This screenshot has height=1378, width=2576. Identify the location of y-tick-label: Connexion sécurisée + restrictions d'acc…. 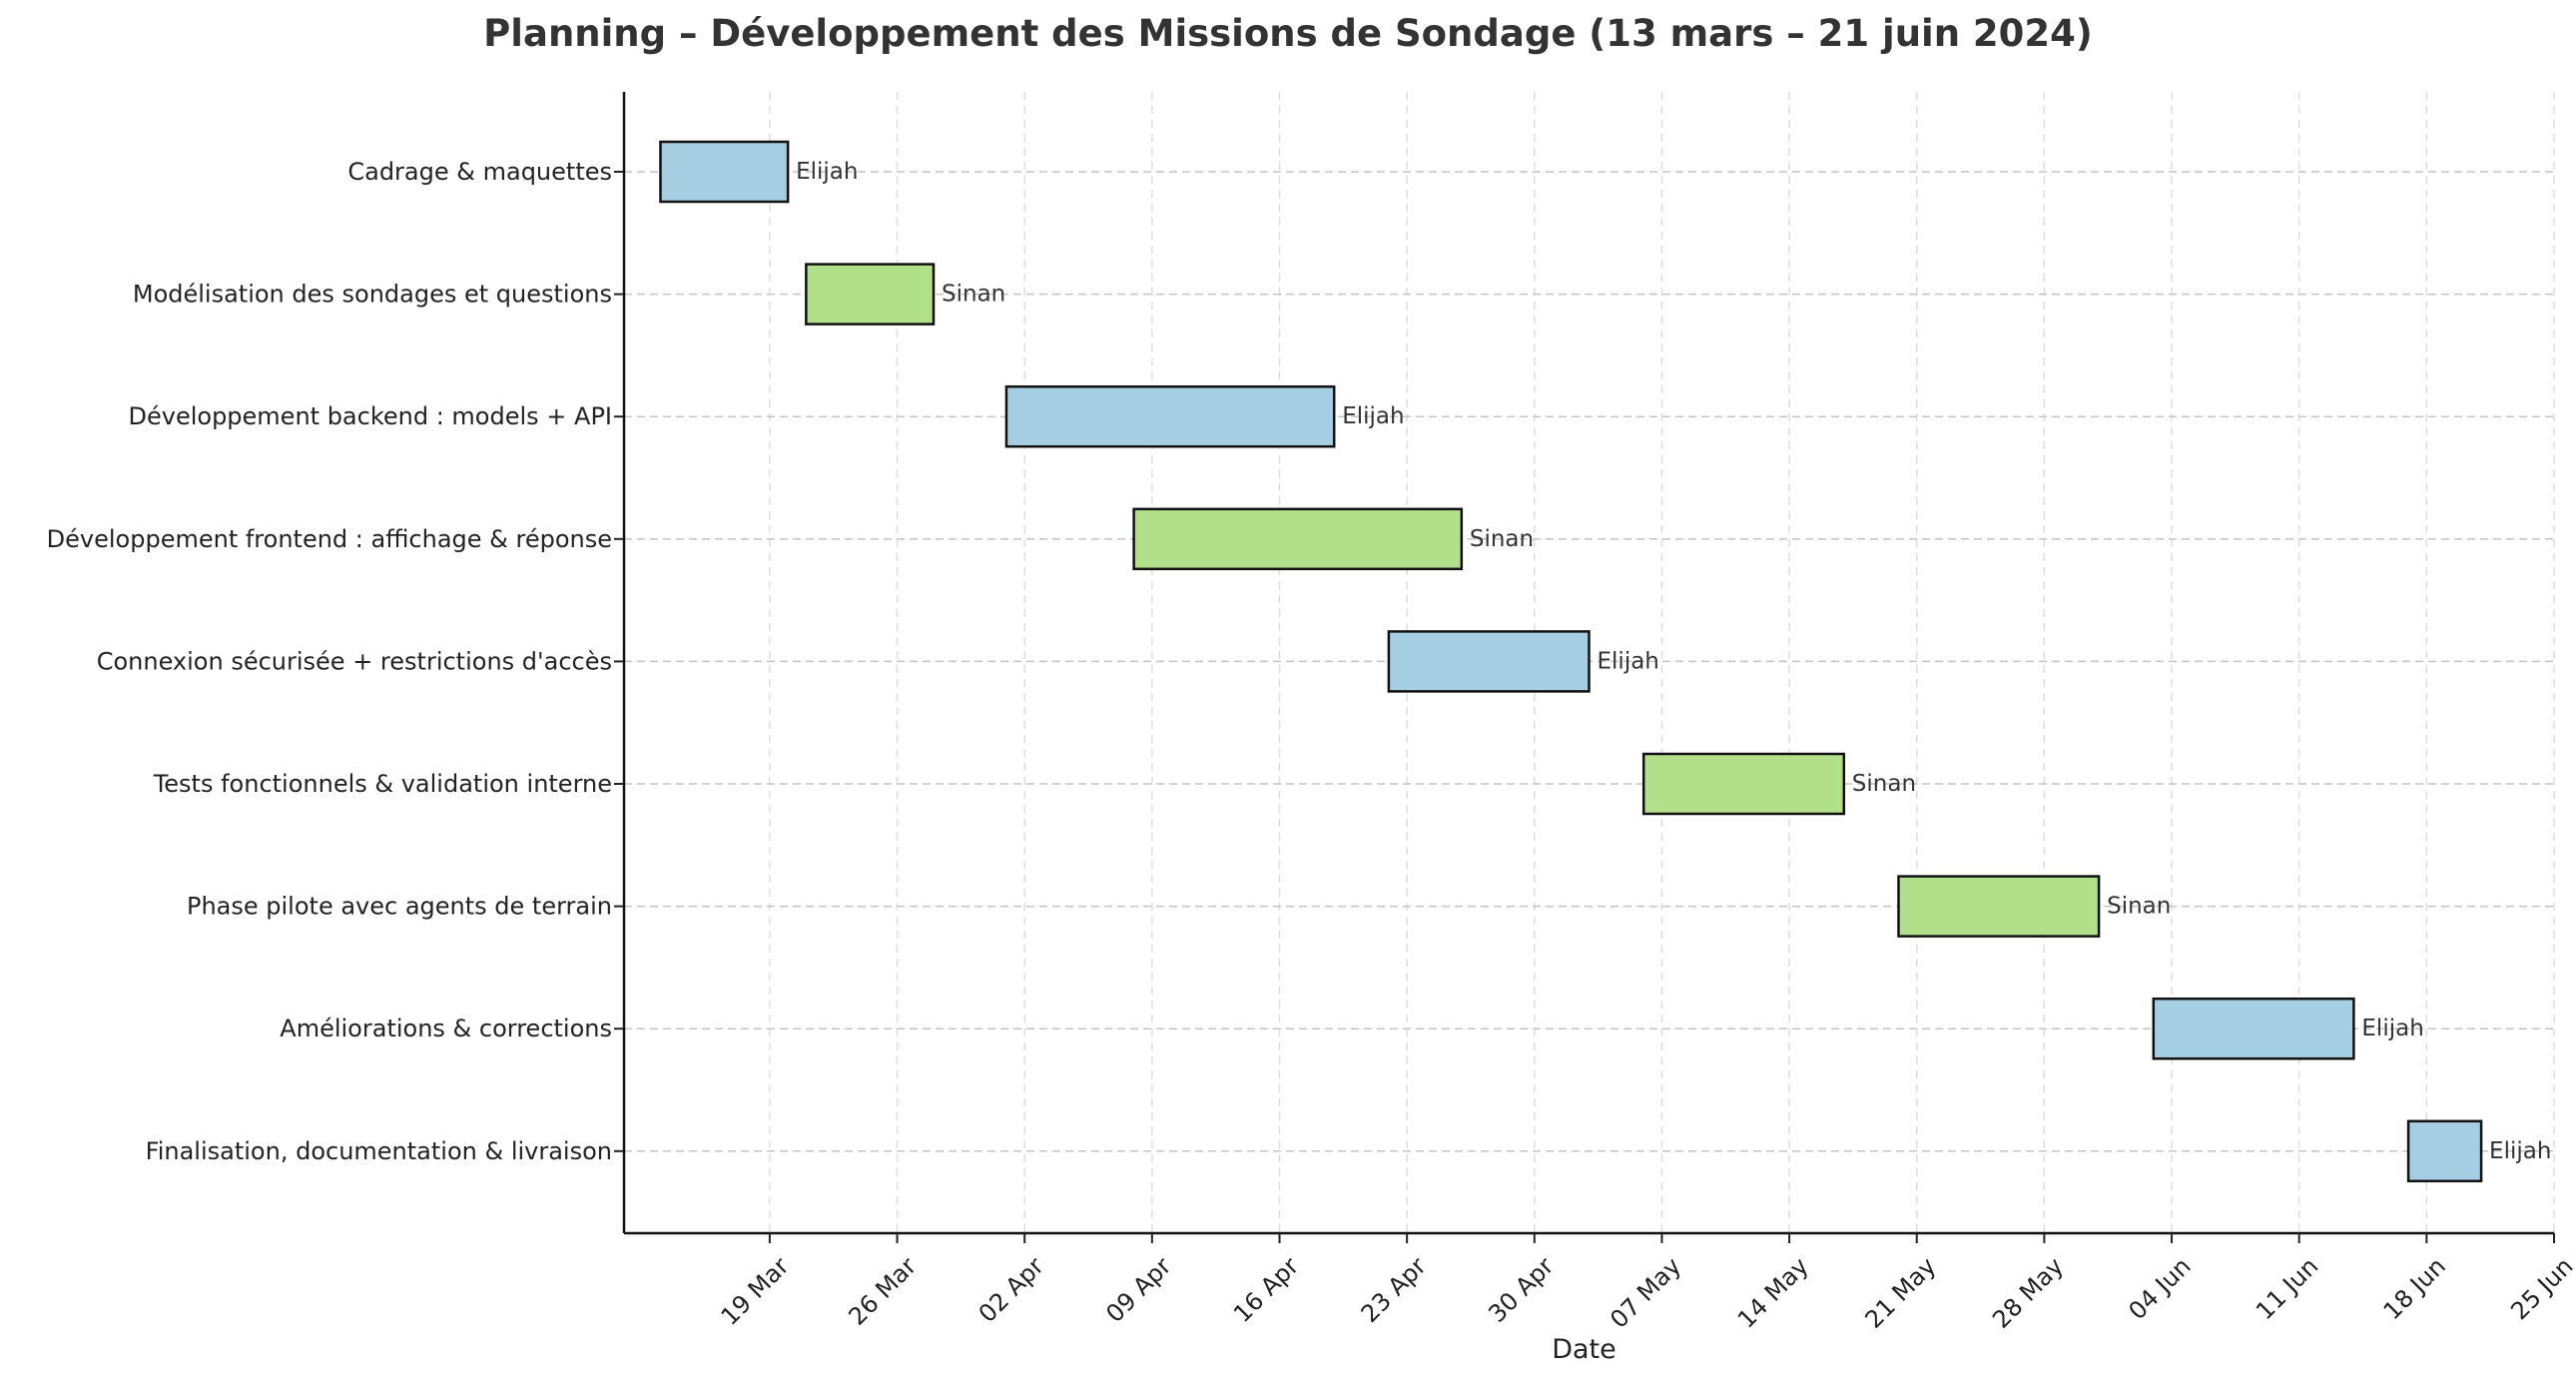
(354, 661).